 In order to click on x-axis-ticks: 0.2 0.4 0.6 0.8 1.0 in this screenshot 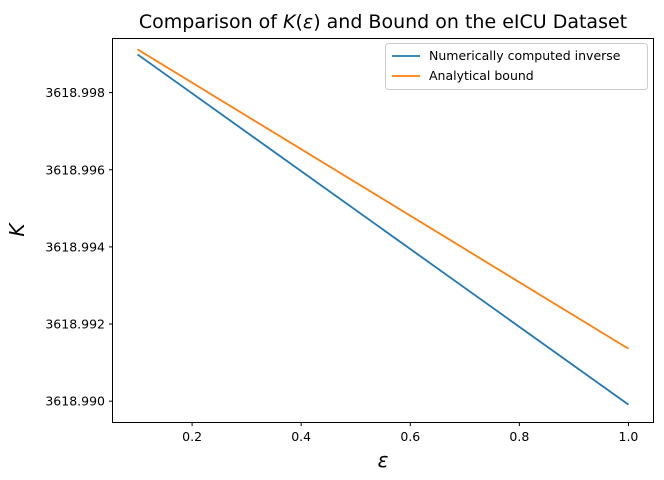, I will do `click(410, 433)`.